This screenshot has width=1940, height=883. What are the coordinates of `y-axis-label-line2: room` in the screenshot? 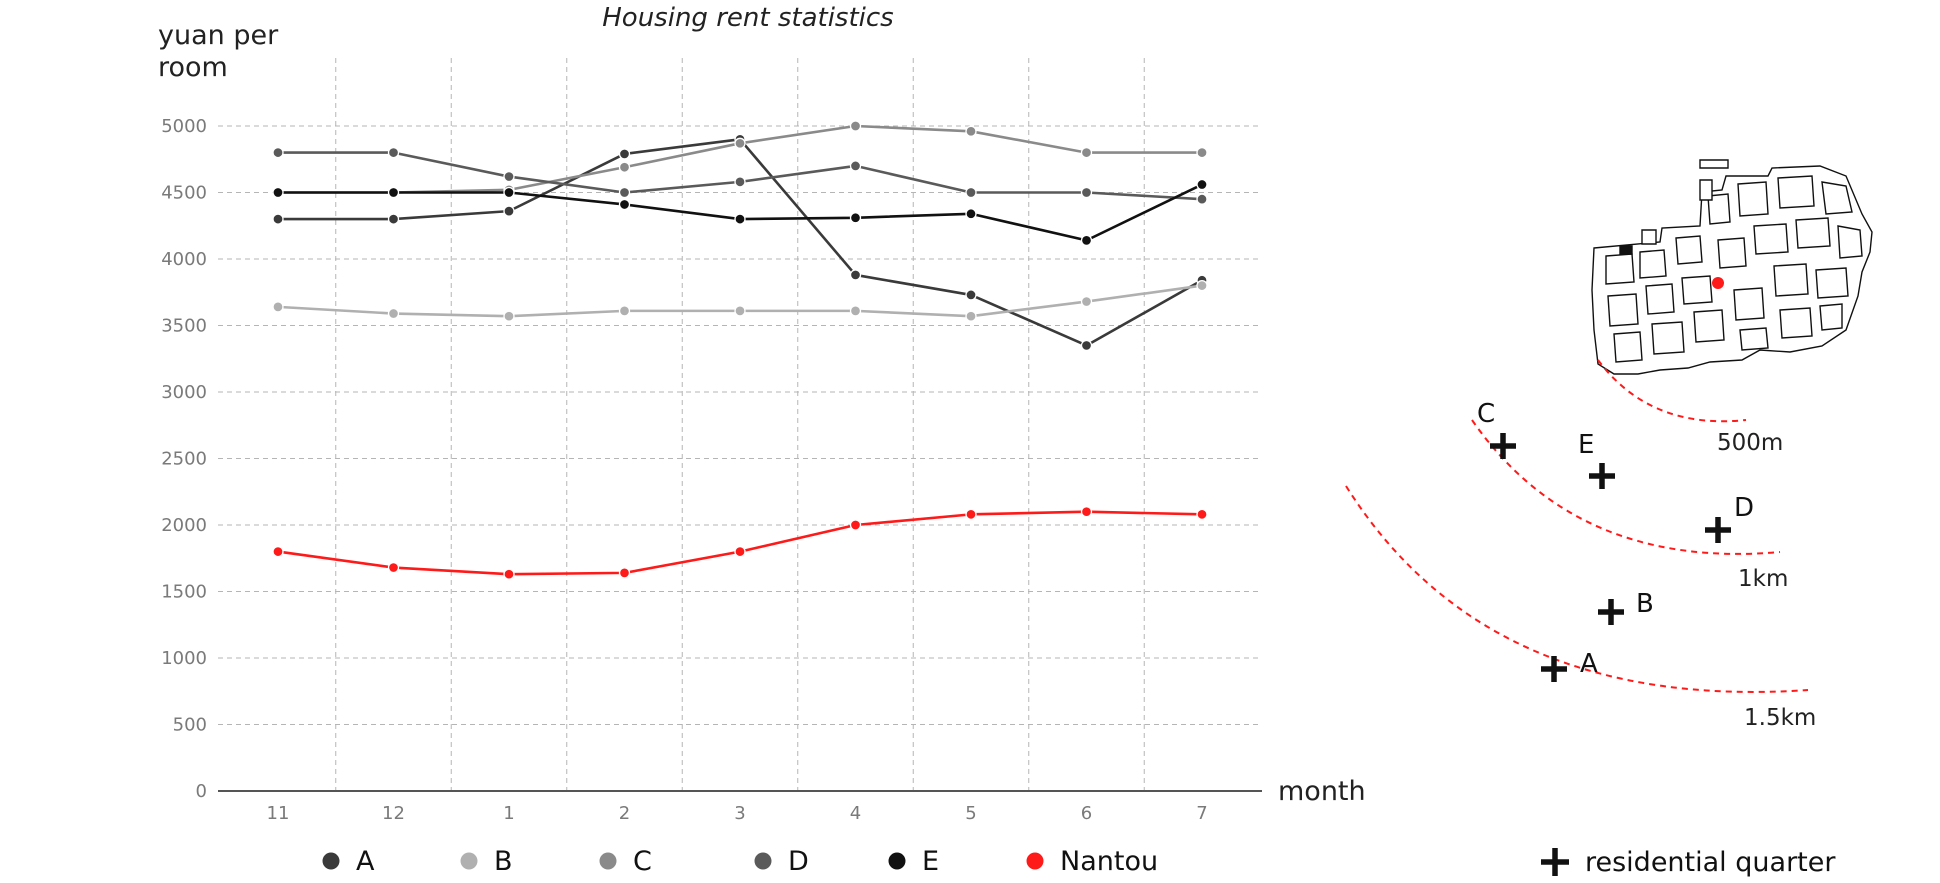 It's located at (193, 67).